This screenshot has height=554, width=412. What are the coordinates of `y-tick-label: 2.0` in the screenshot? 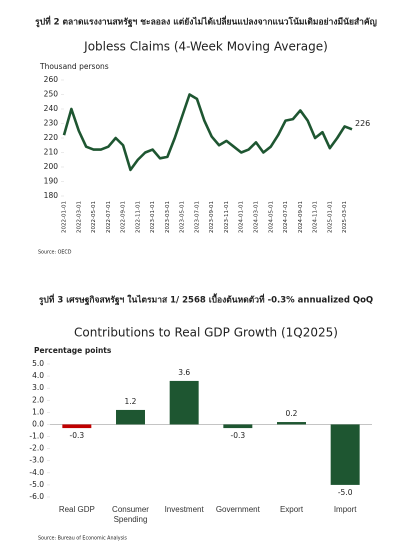 It's located at (38, 399).